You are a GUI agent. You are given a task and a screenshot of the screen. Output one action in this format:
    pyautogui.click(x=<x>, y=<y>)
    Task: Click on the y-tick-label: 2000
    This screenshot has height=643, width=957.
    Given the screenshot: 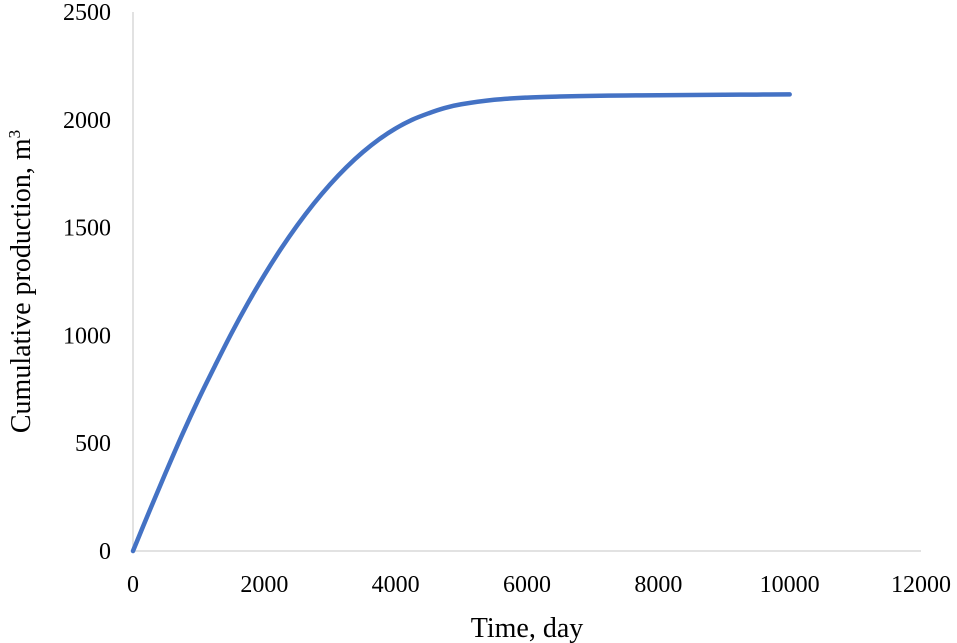 What is the action you would take?
    pyautogui.click(x=87, y=121)
    